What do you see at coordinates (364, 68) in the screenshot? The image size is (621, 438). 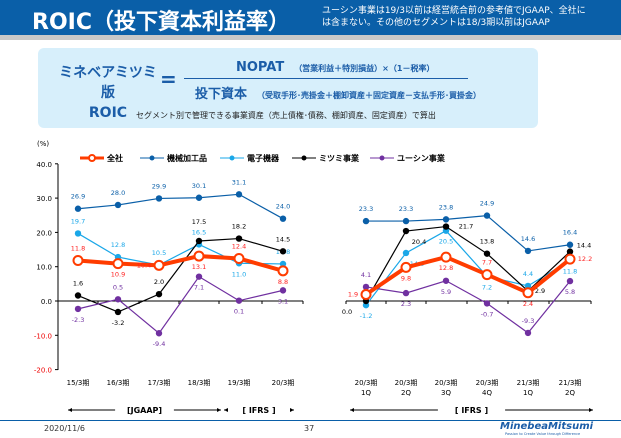 I see `numerator-note: （営業利益＋特別損益）×（1－税率）` at bounding box center [364, 68].